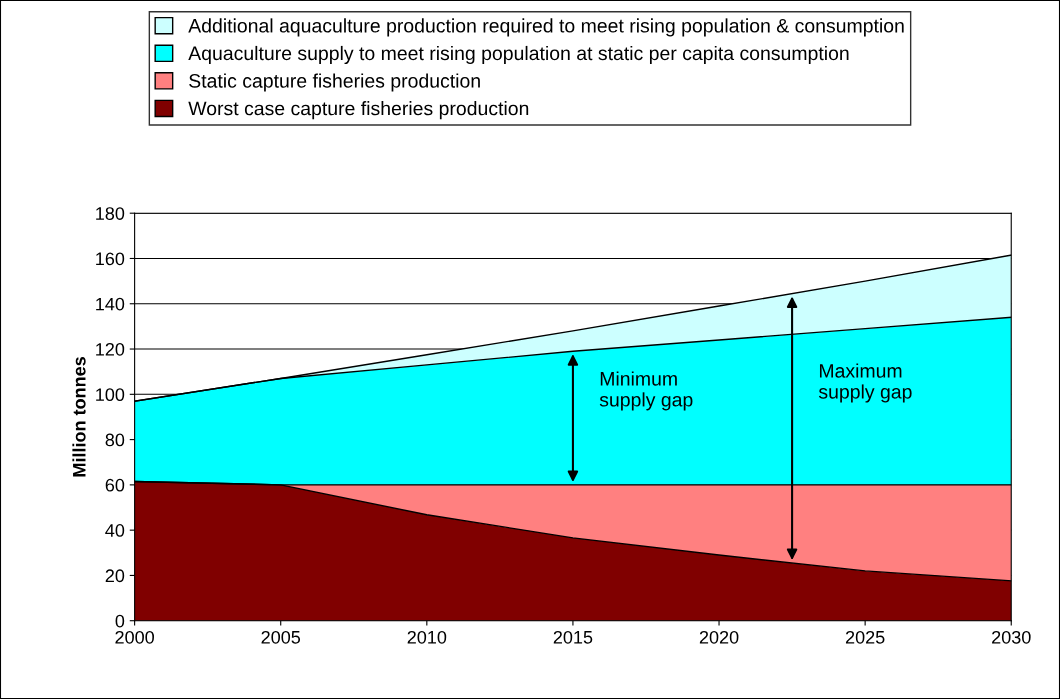  What do you see at coordinates (115, 485) in the screenshot?
I see `y-tick-label: 60` at bounding box center [115, 485].